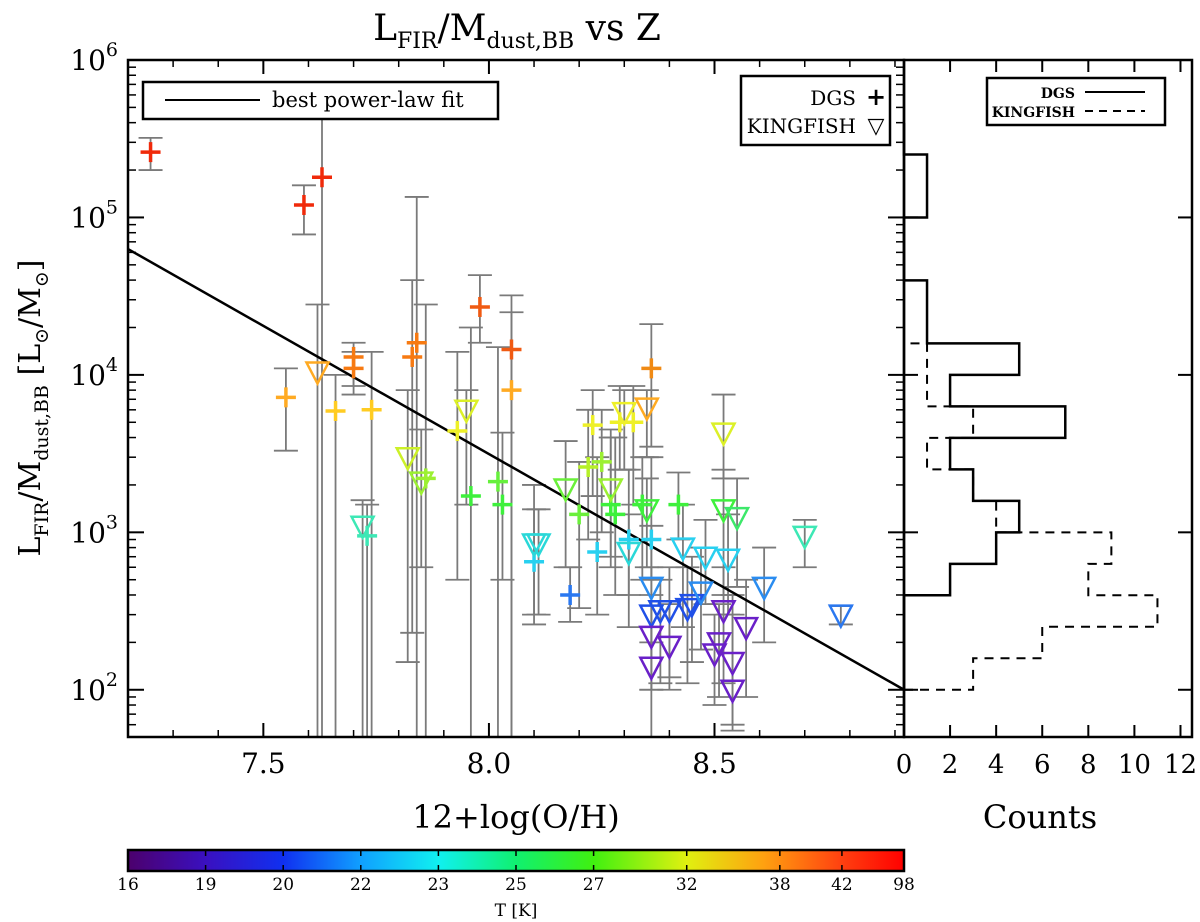 The image size is (1200, 922). I want to click on hist-x-tick-label: 6, so click(1042, 765).